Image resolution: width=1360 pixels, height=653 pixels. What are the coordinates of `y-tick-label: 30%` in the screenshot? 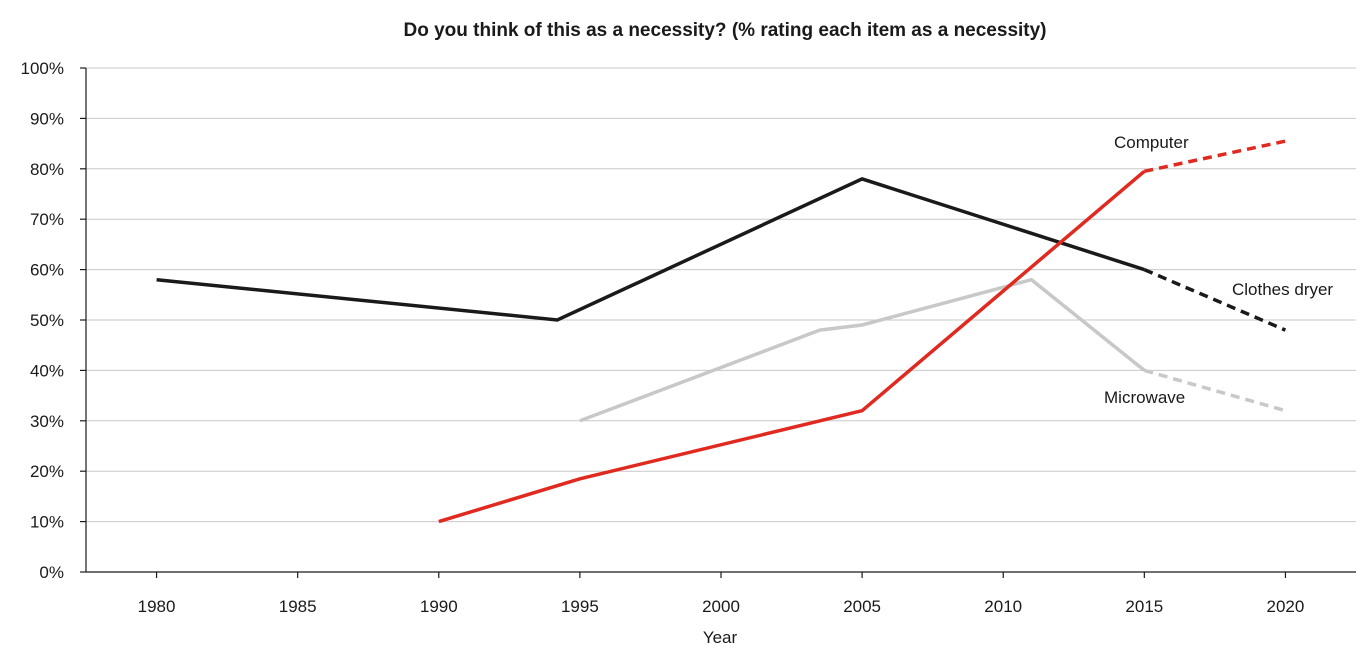 It's located at (47, 421).